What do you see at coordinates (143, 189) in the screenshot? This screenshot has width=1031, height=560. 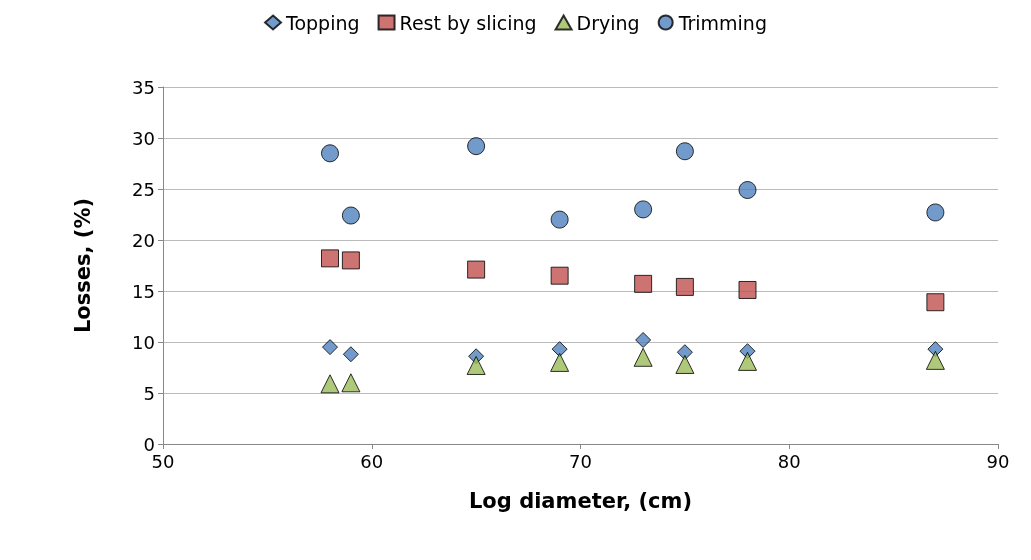 I see `y-tick-label: 25` at bounding box center [143, 189].